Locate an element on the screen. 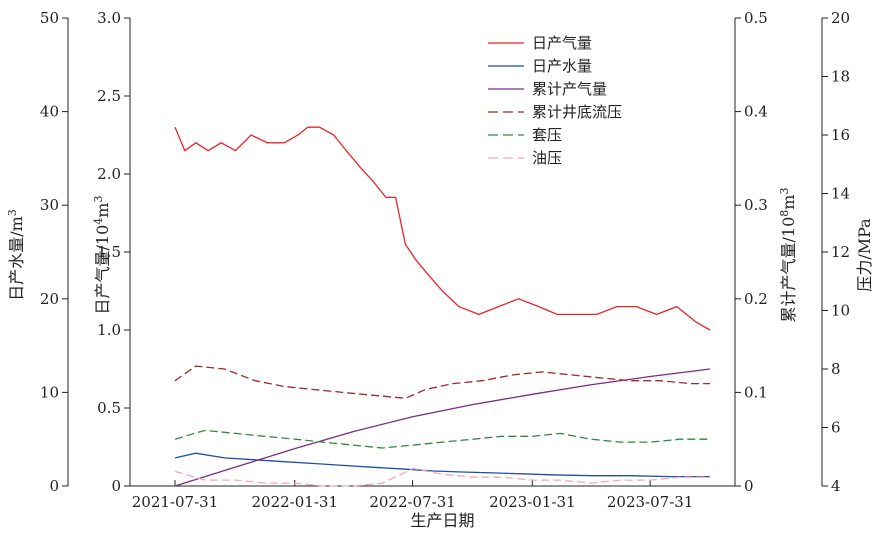 The image size is (877, 535). press-tick-label: 6 is located at coordinates (836, 428).